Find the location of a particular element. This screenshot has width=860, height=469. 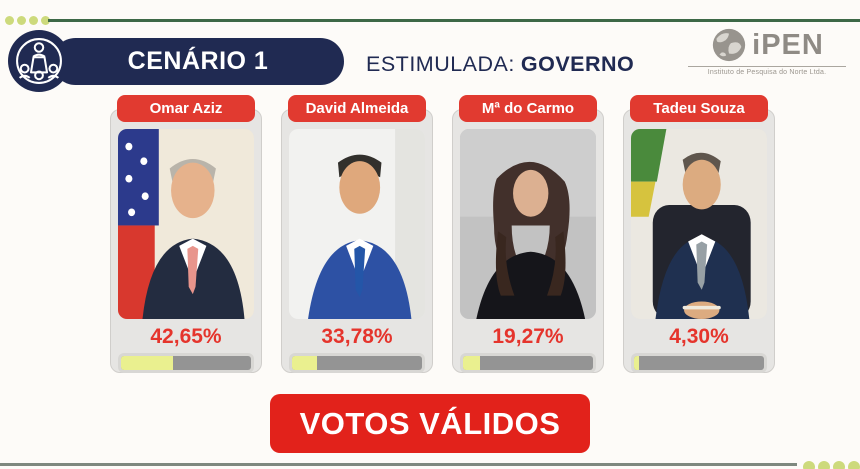

candidate-percent: 4,30% is located at coordinates (699, 336).